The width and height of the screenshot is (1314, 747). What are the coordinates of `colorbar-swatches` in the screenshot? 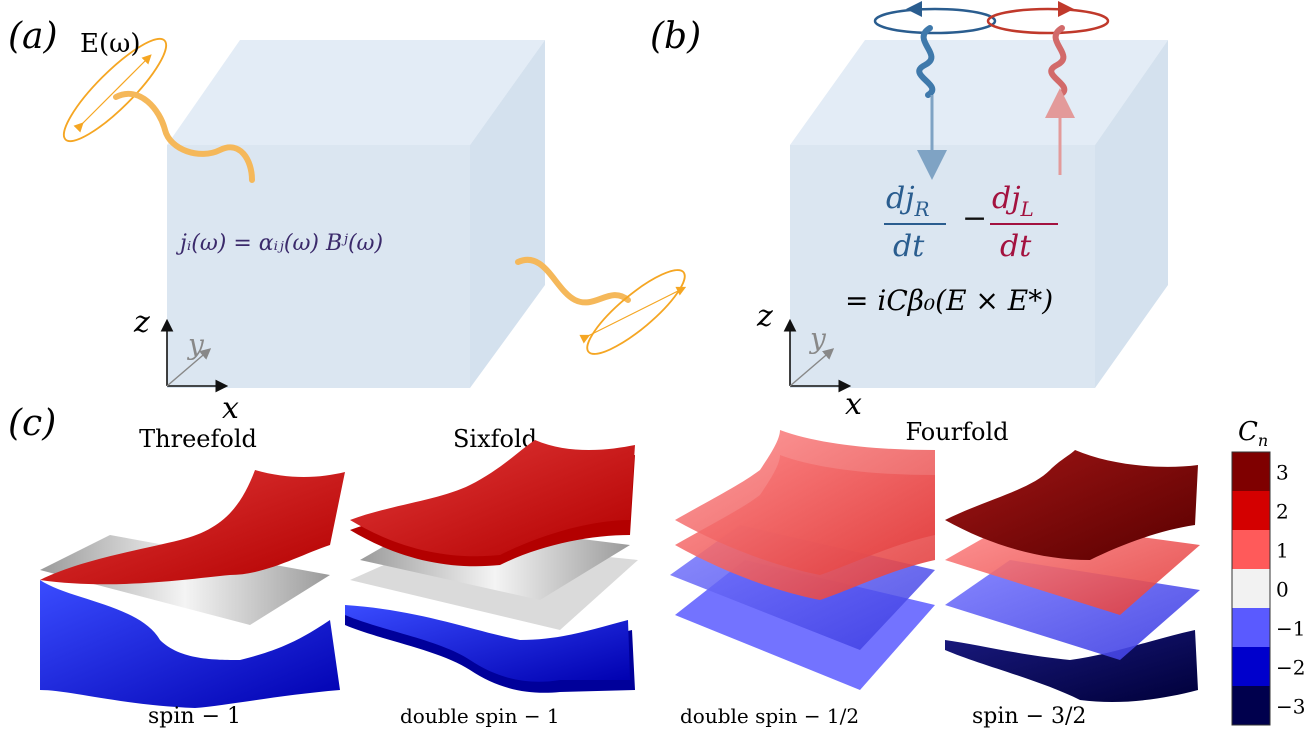 It's located at (1251, 588).